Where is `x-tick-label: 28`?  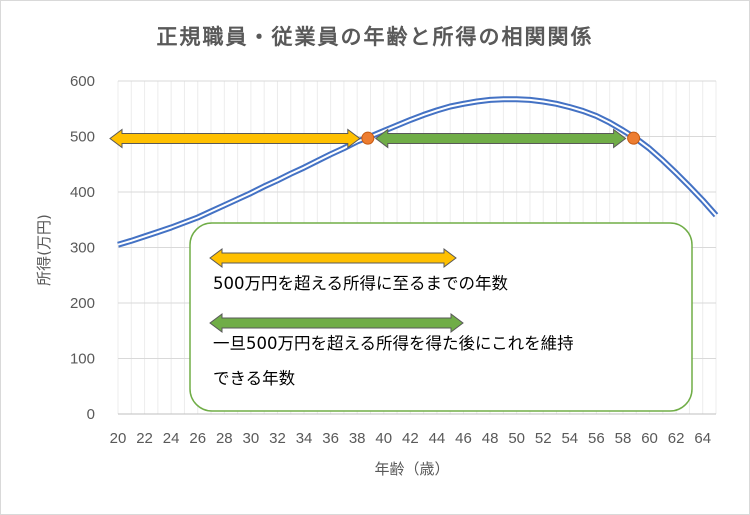
x-tick-label: 28 is located at coordinates (224, 438).